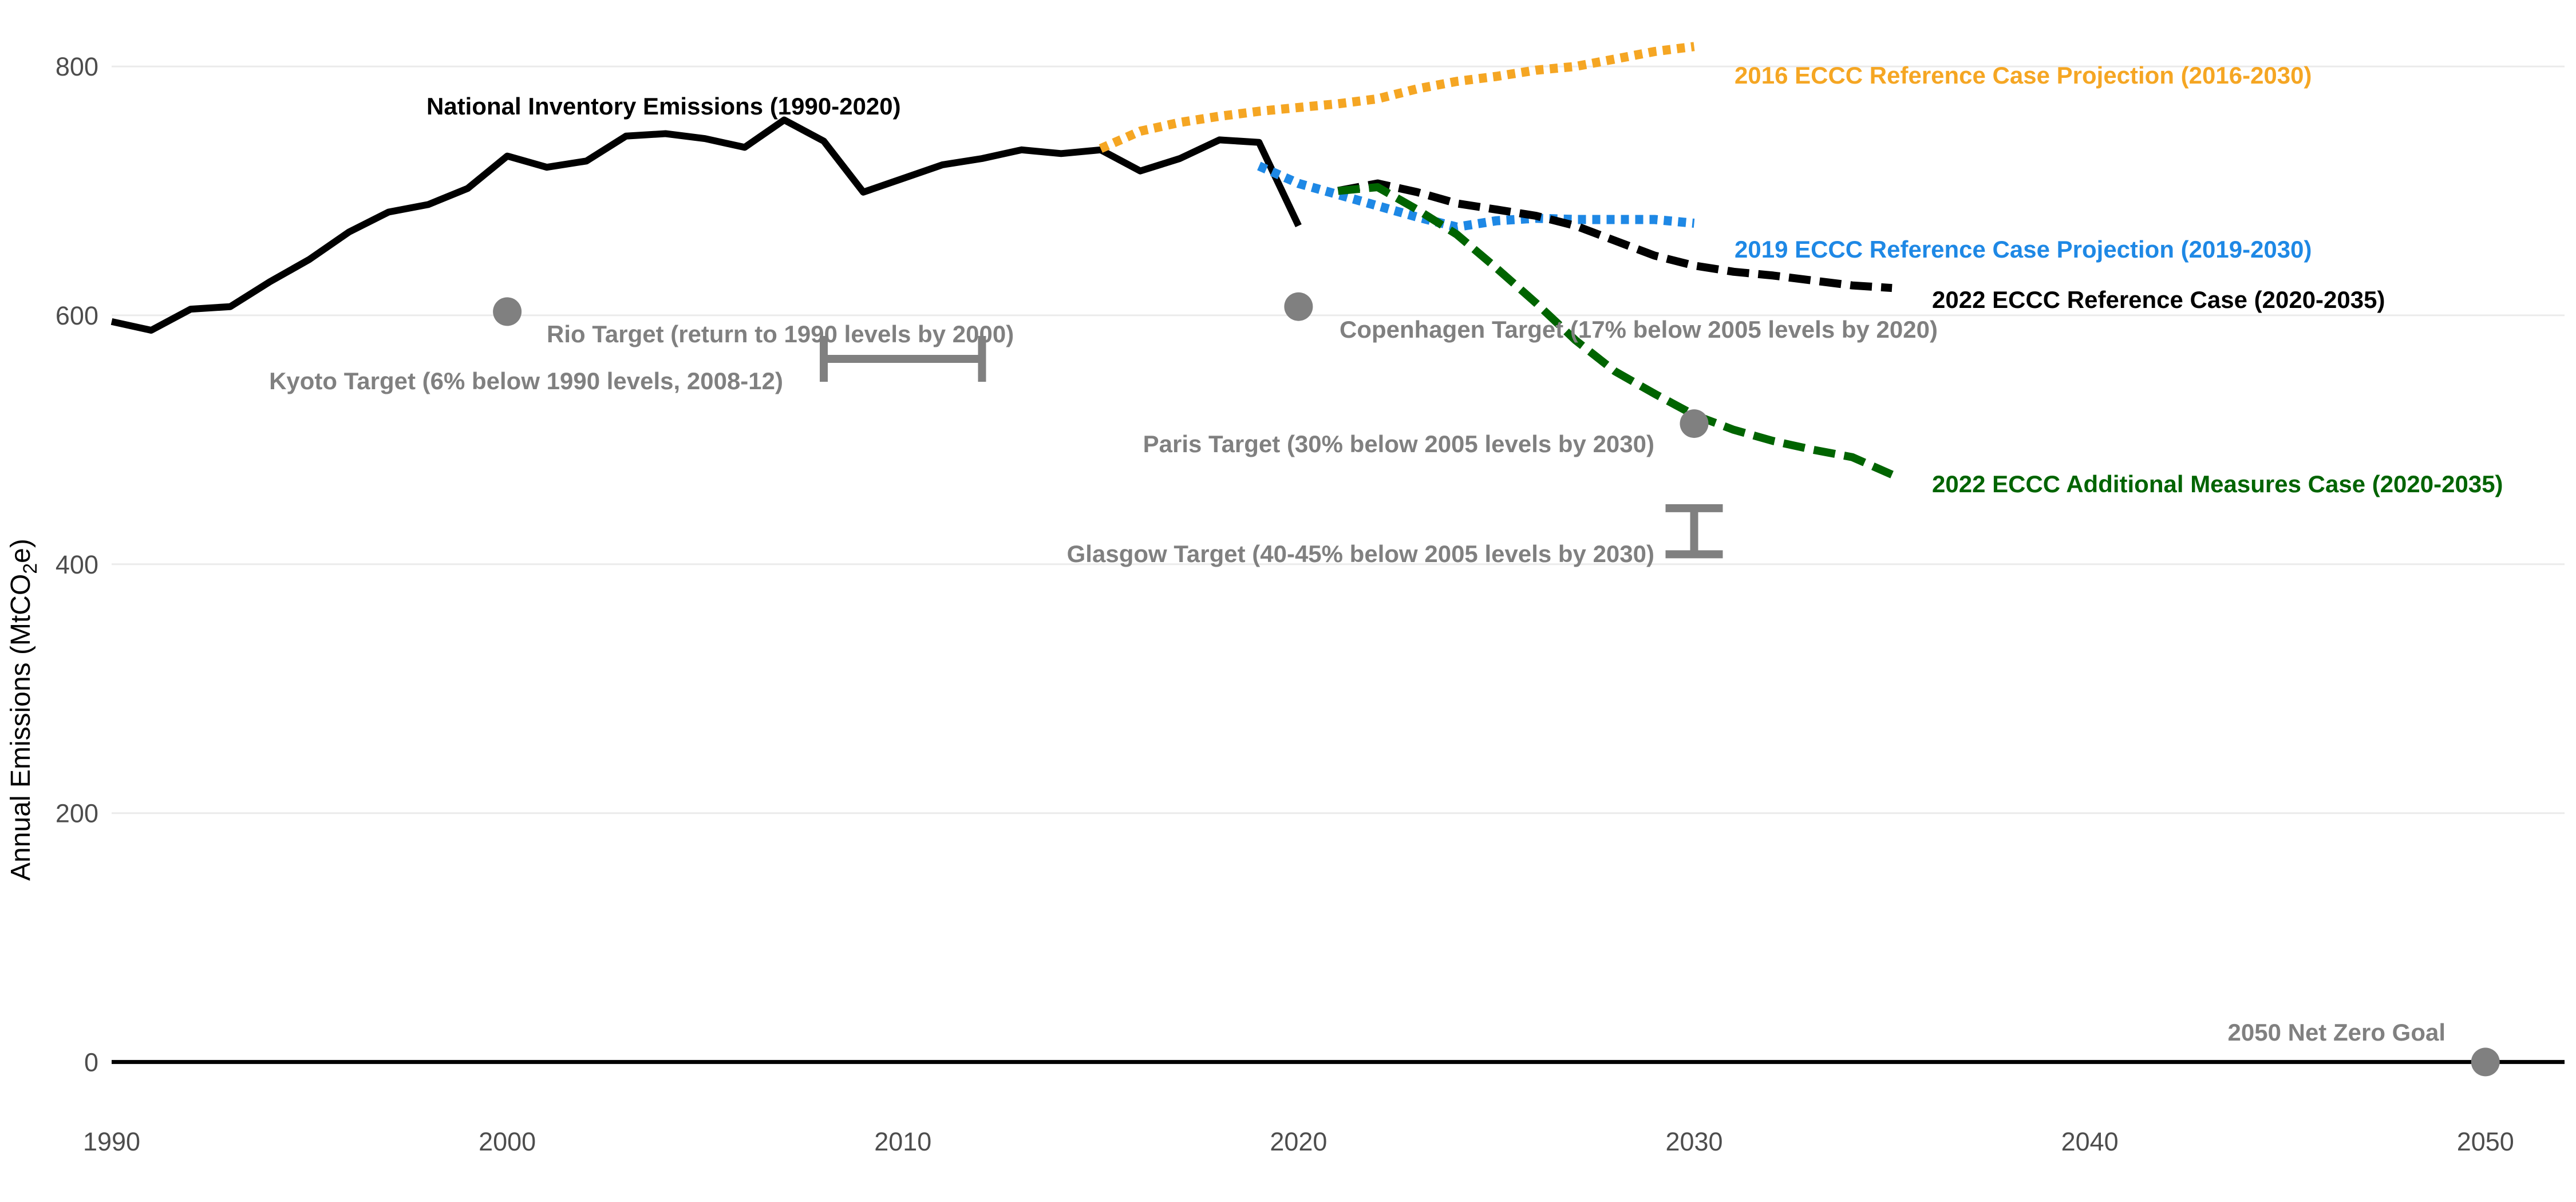  Describe the element at coordinates (2336, 1032) in the screenshot. I see `target-label: 2050 Net Zero Goal` at that location.